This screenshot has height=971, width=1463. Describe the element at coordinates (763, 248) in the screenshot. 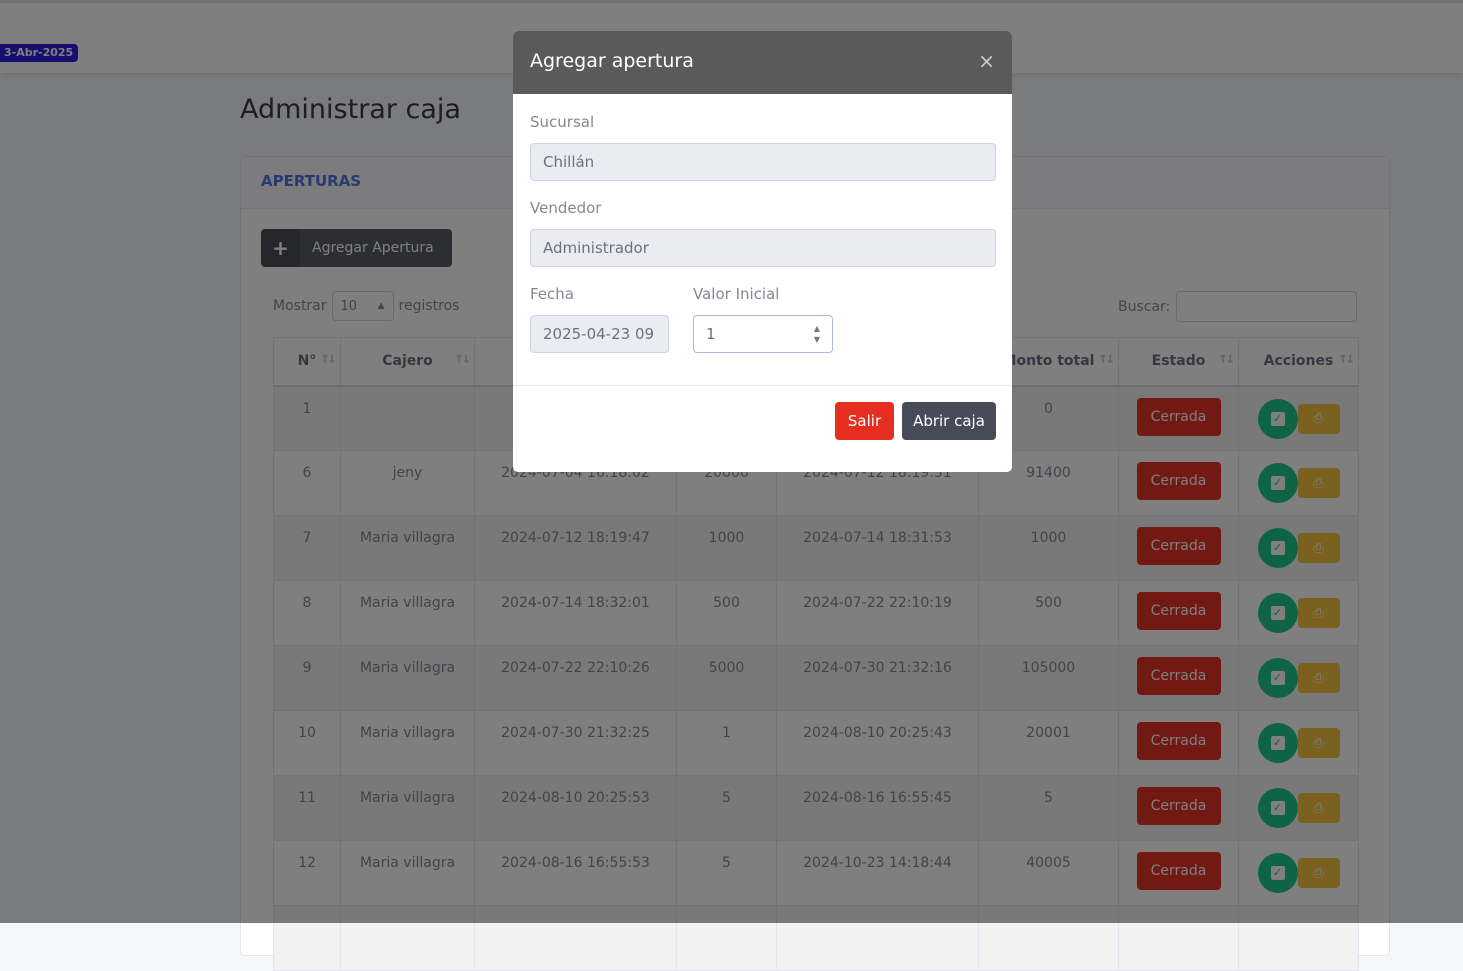

I see `vendedor-field: Administrador` at that location.